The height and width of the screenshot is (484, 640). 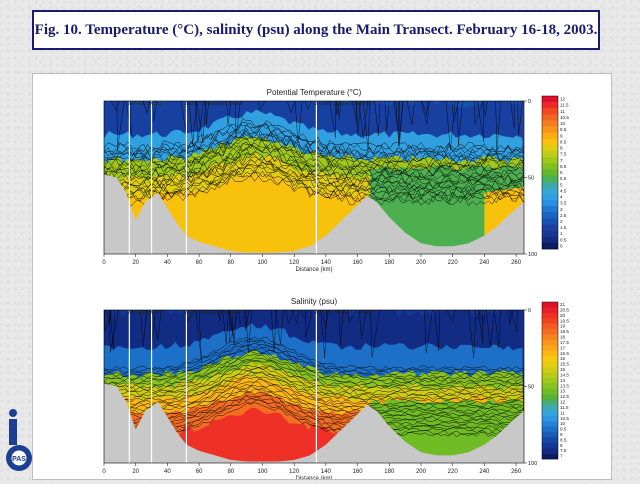 I want to click on colorbar-label: 18, so click(x=563, y=337).